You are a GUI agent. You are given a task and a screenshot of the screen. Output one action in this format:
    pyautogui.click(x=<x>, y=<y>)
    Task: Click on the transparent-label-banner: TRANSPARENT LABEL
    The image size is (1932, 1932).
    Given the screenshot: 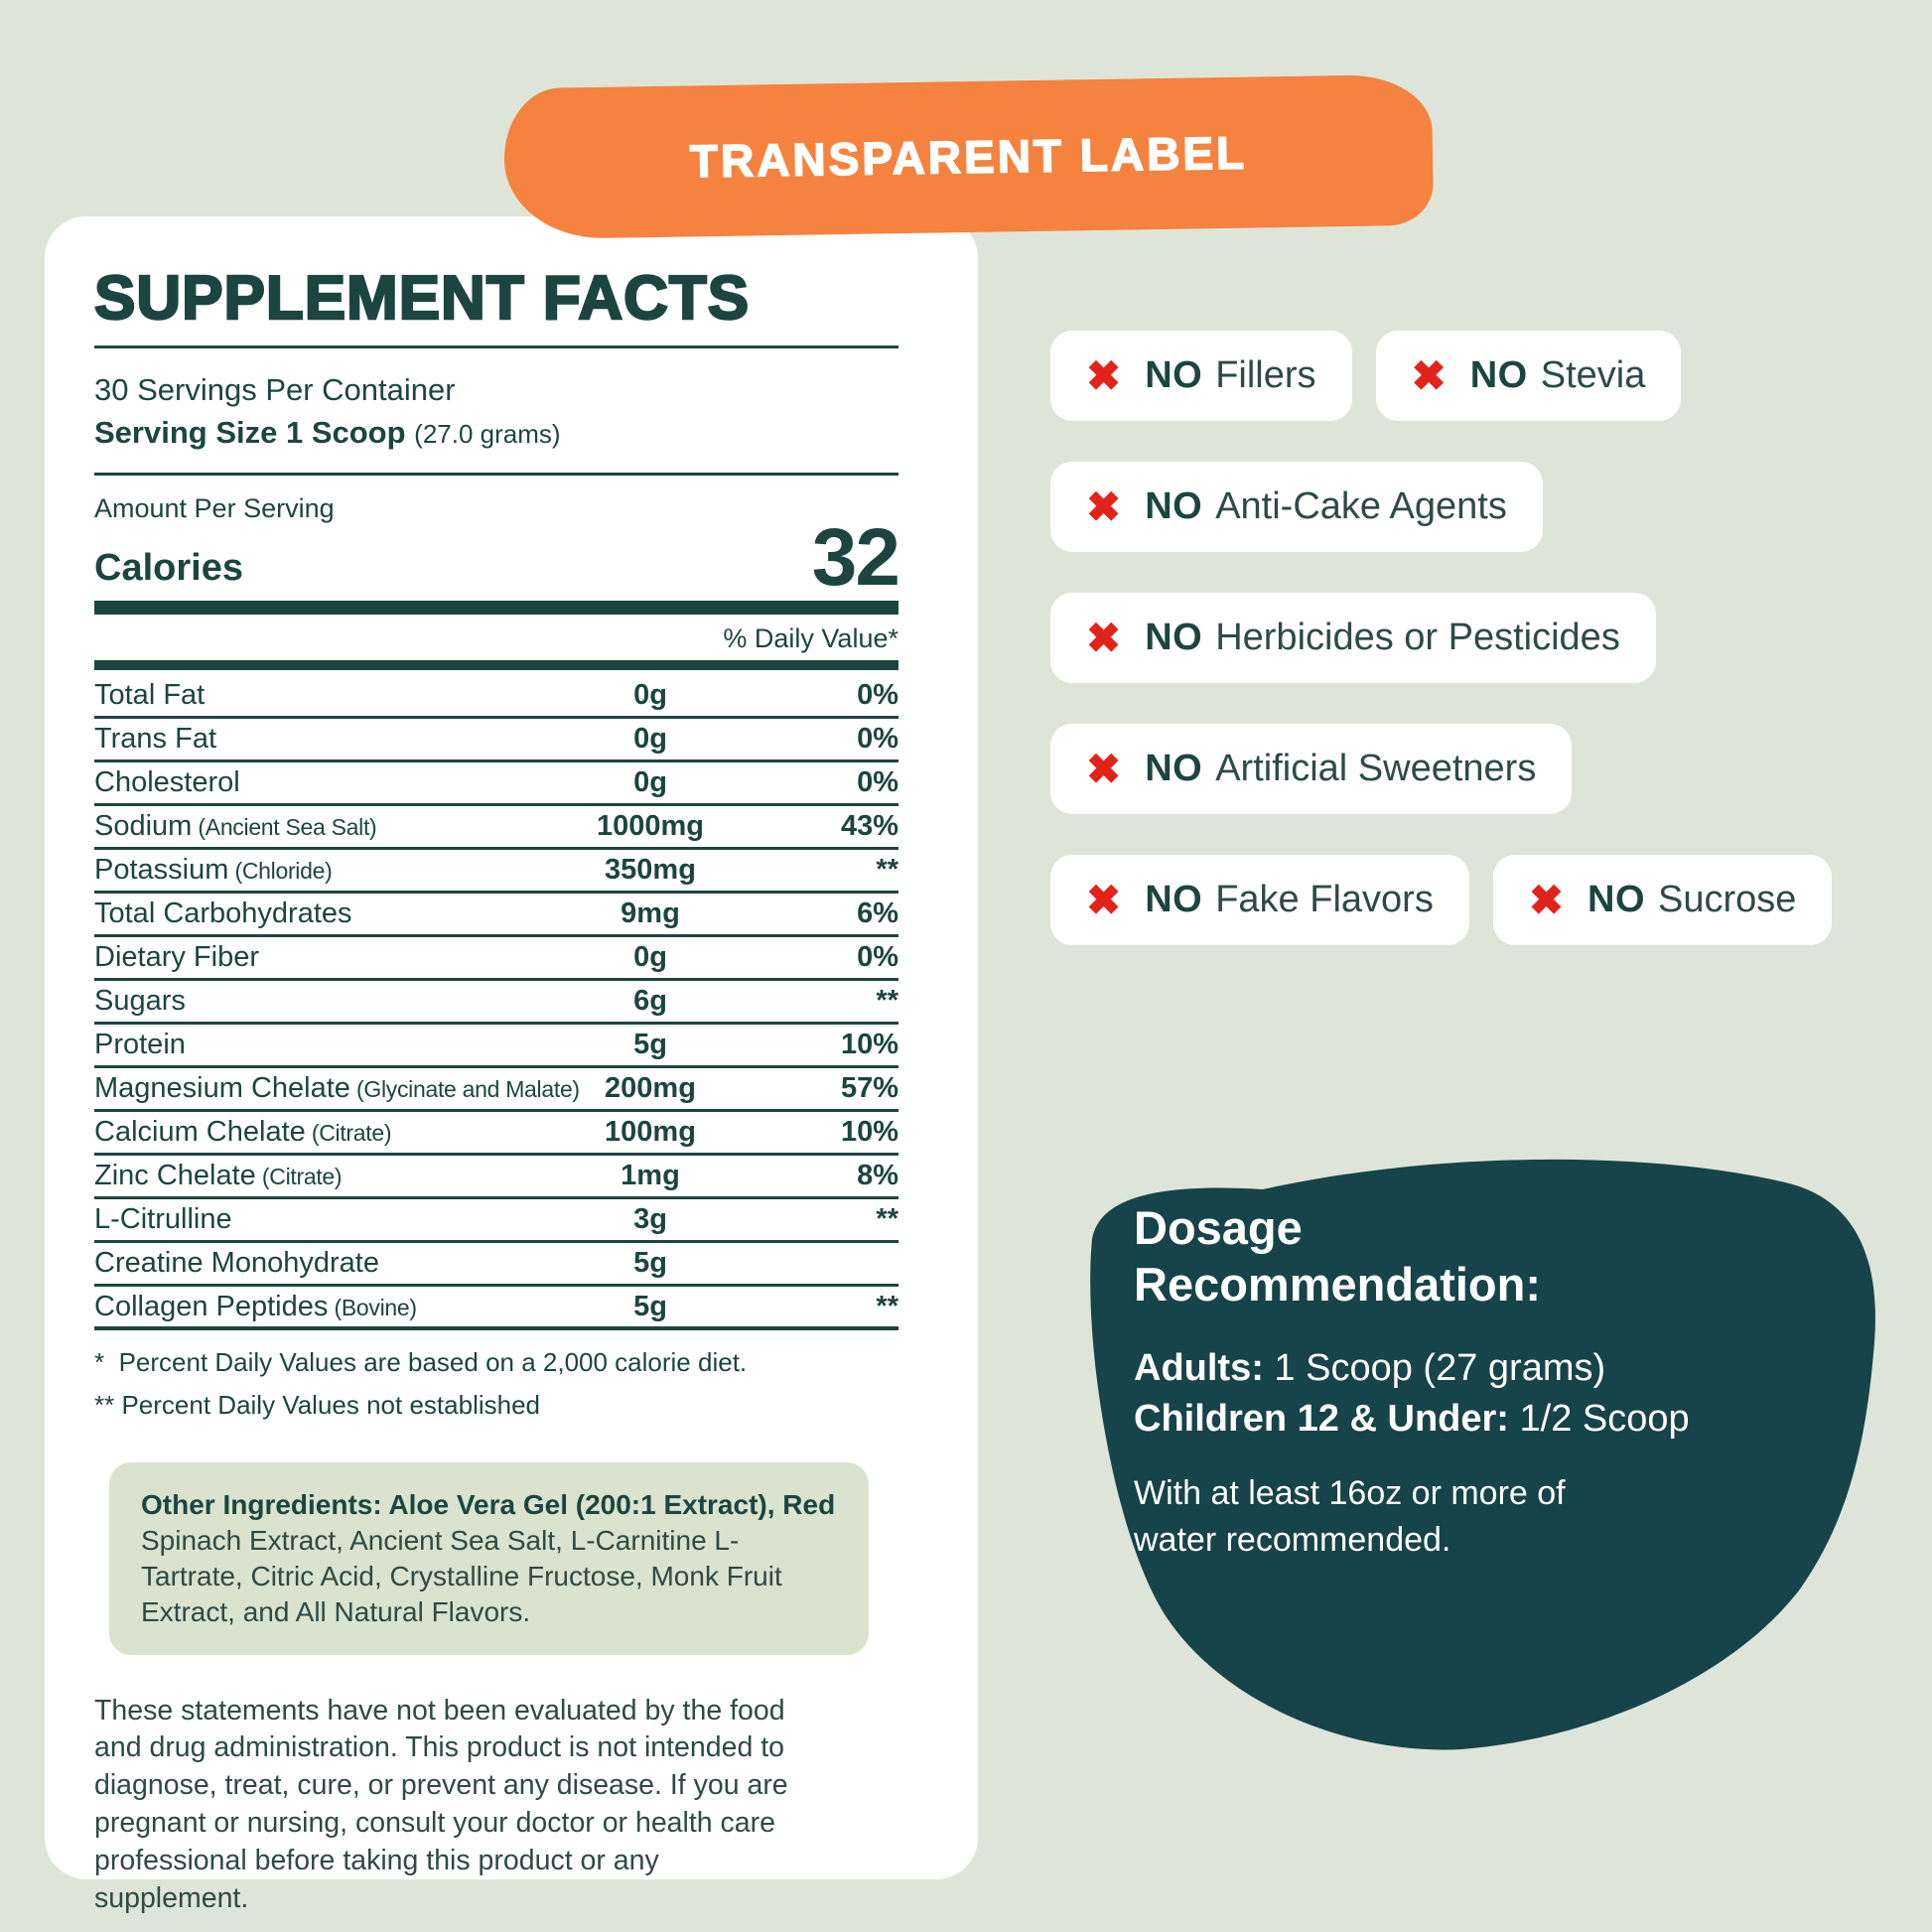 What is the action you would take?
    pyautogui.click(x=968, y=156)
    